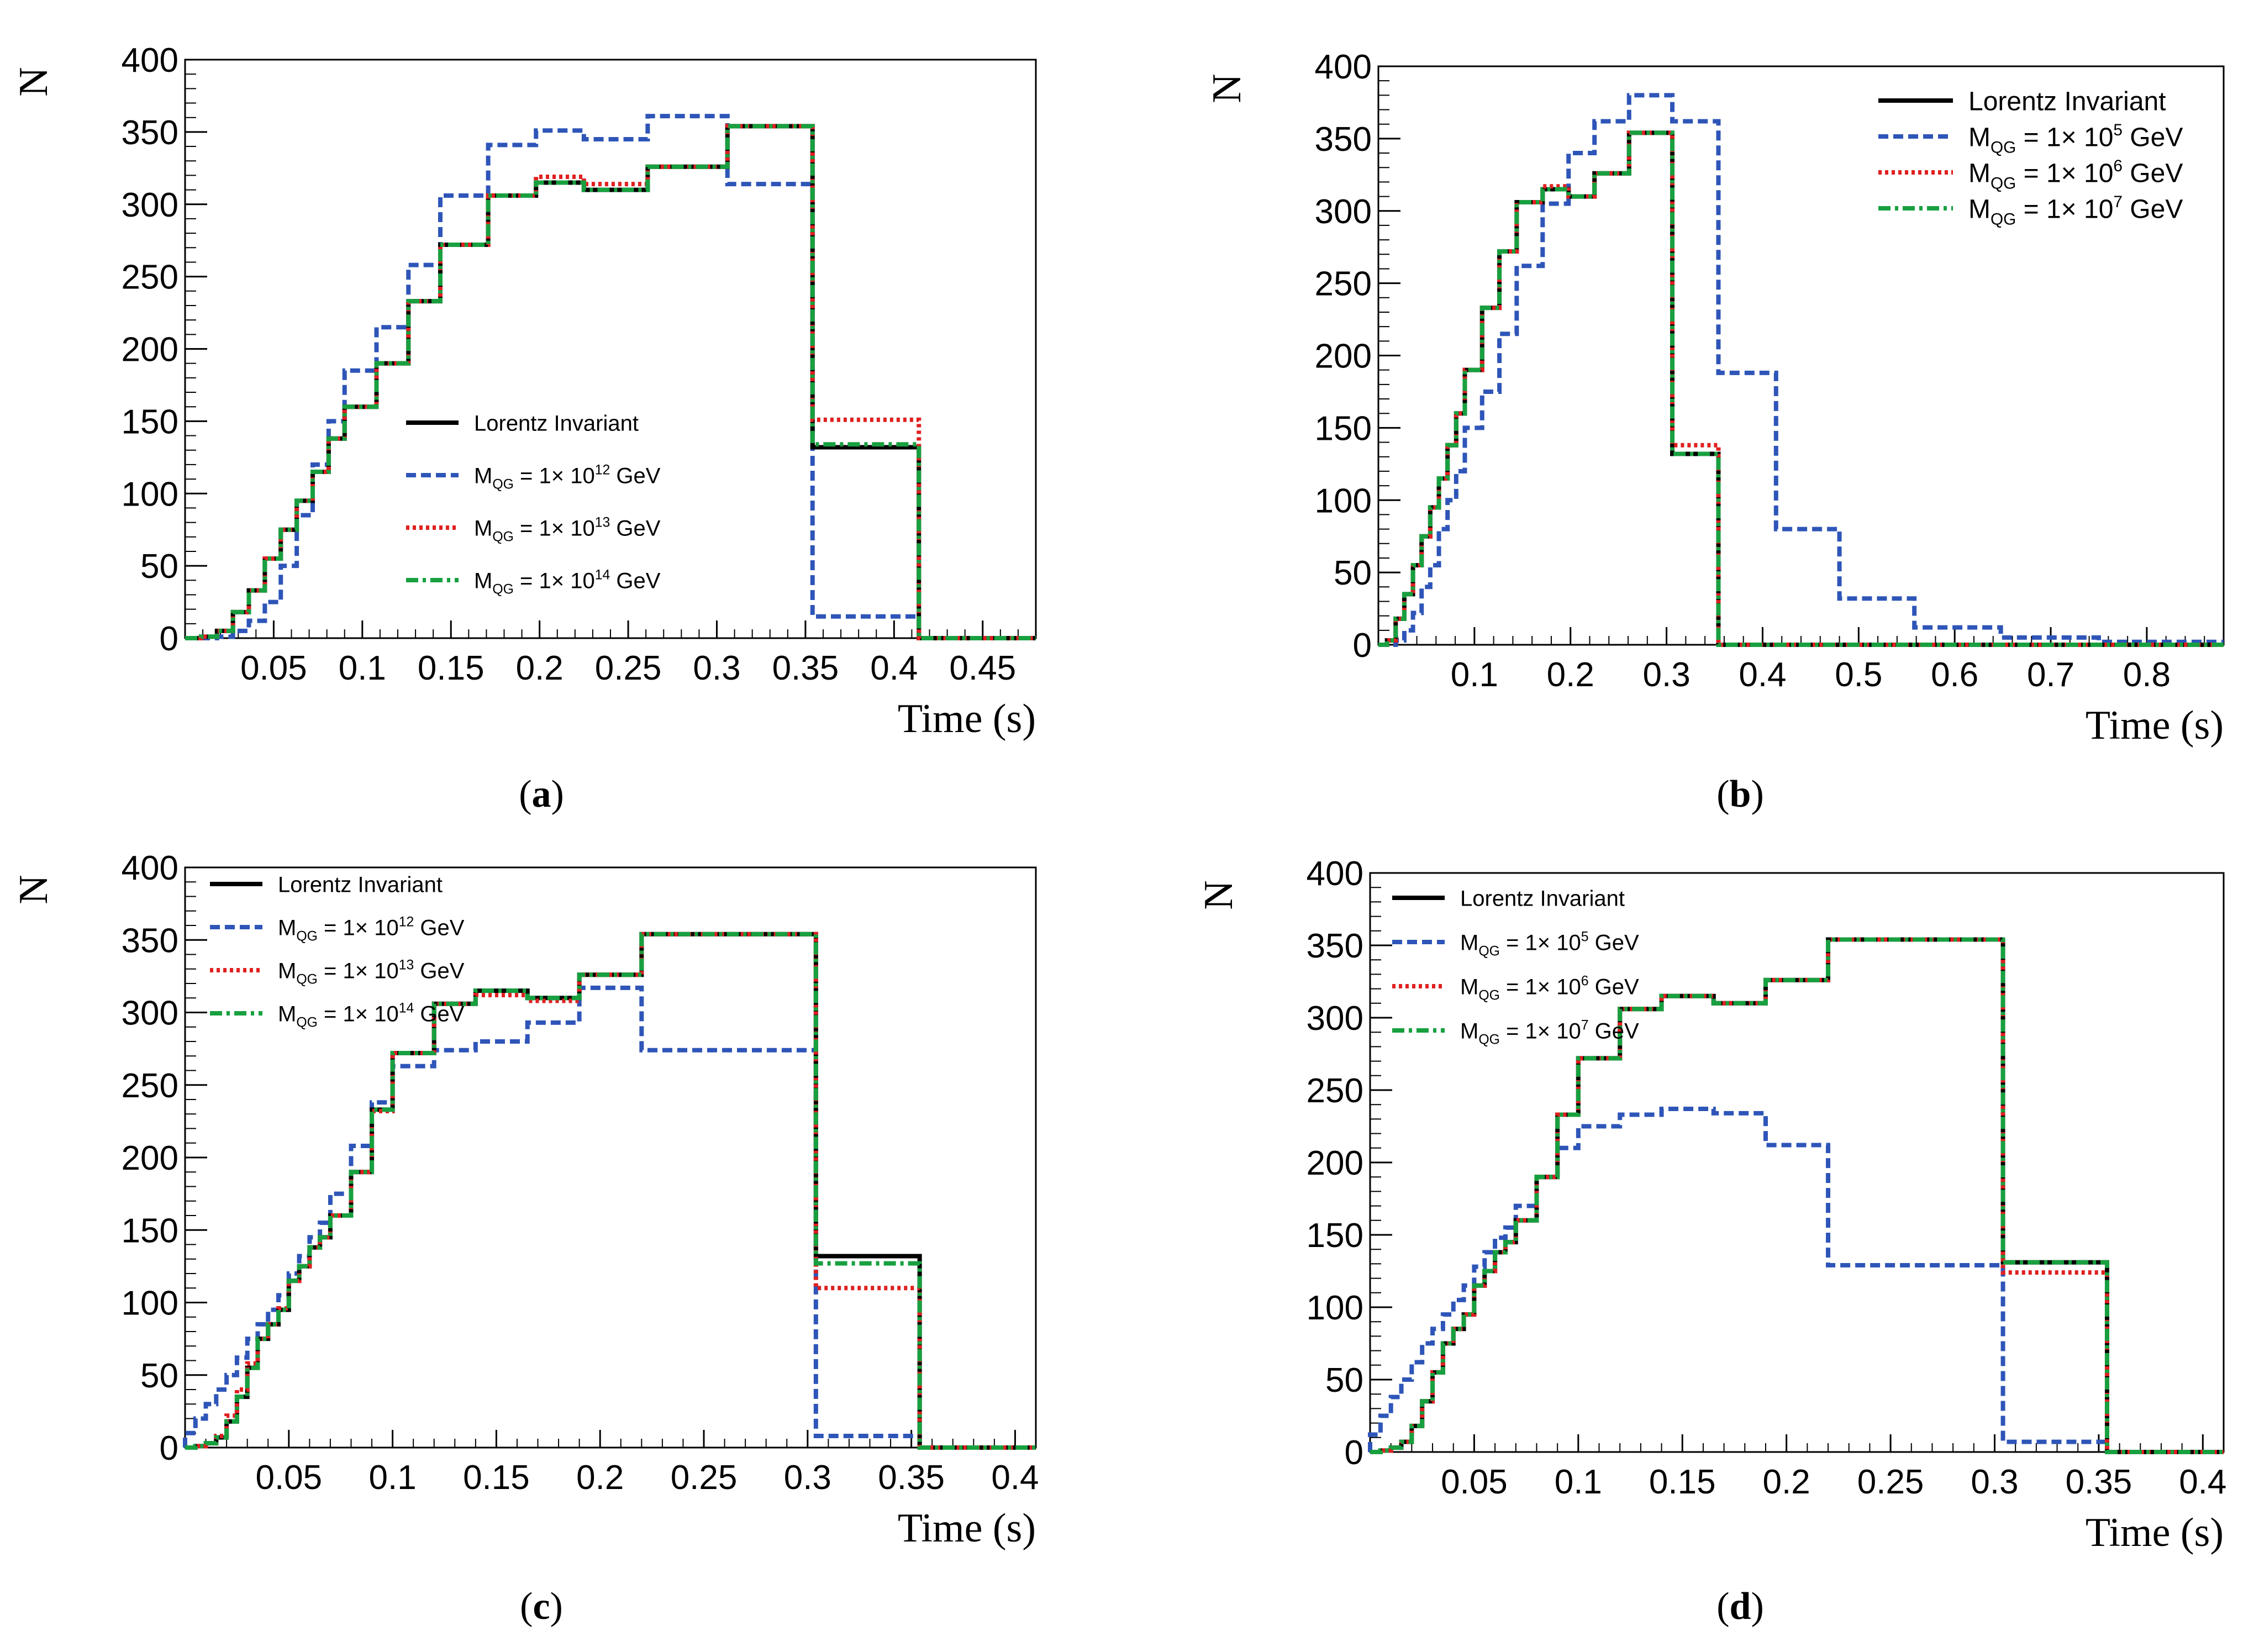 The image size is (2259, 1652). I want to click on x-tick-label: 0.45, so click(982, 668).